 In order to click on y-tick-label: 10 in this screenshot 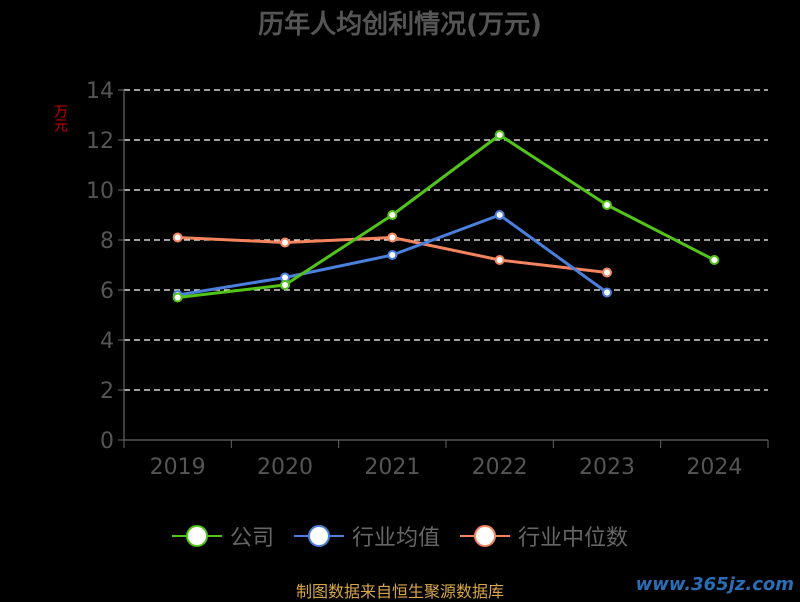, I will do `click(100, 191)`.